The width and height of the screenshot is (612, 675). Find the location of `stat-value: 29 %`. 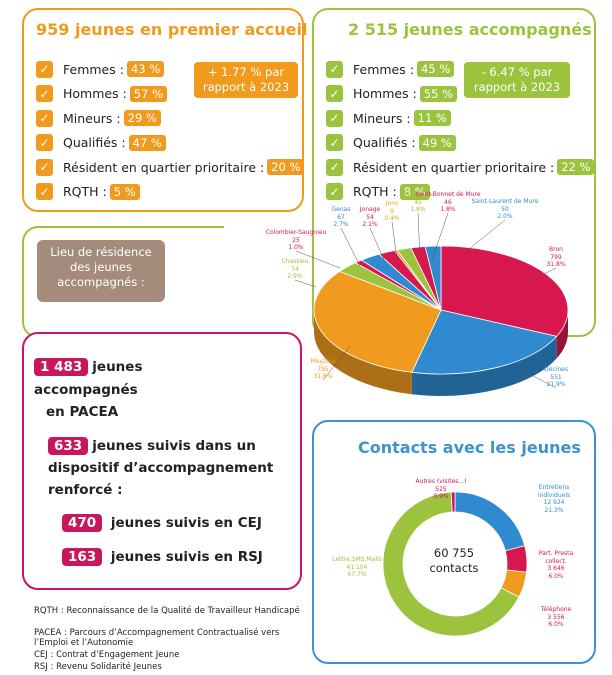

stat-value: 29 % is located at coordinates (142, 118).